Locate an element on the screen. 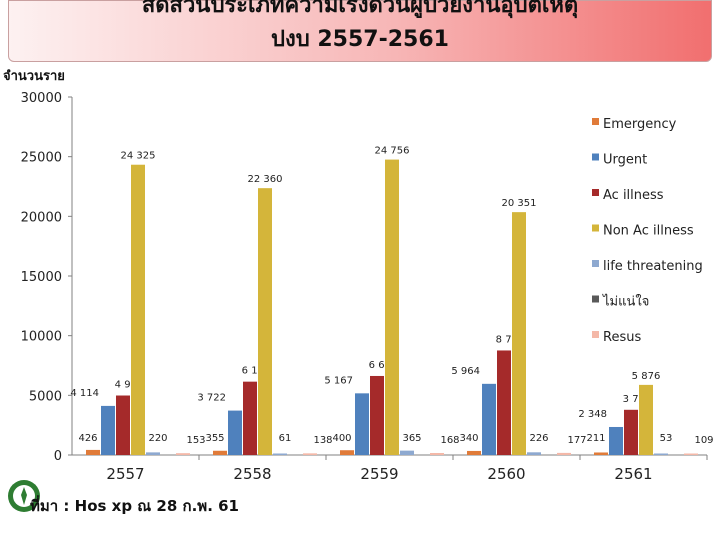  data-label: 6 146 is located at coordinates (256, 371).